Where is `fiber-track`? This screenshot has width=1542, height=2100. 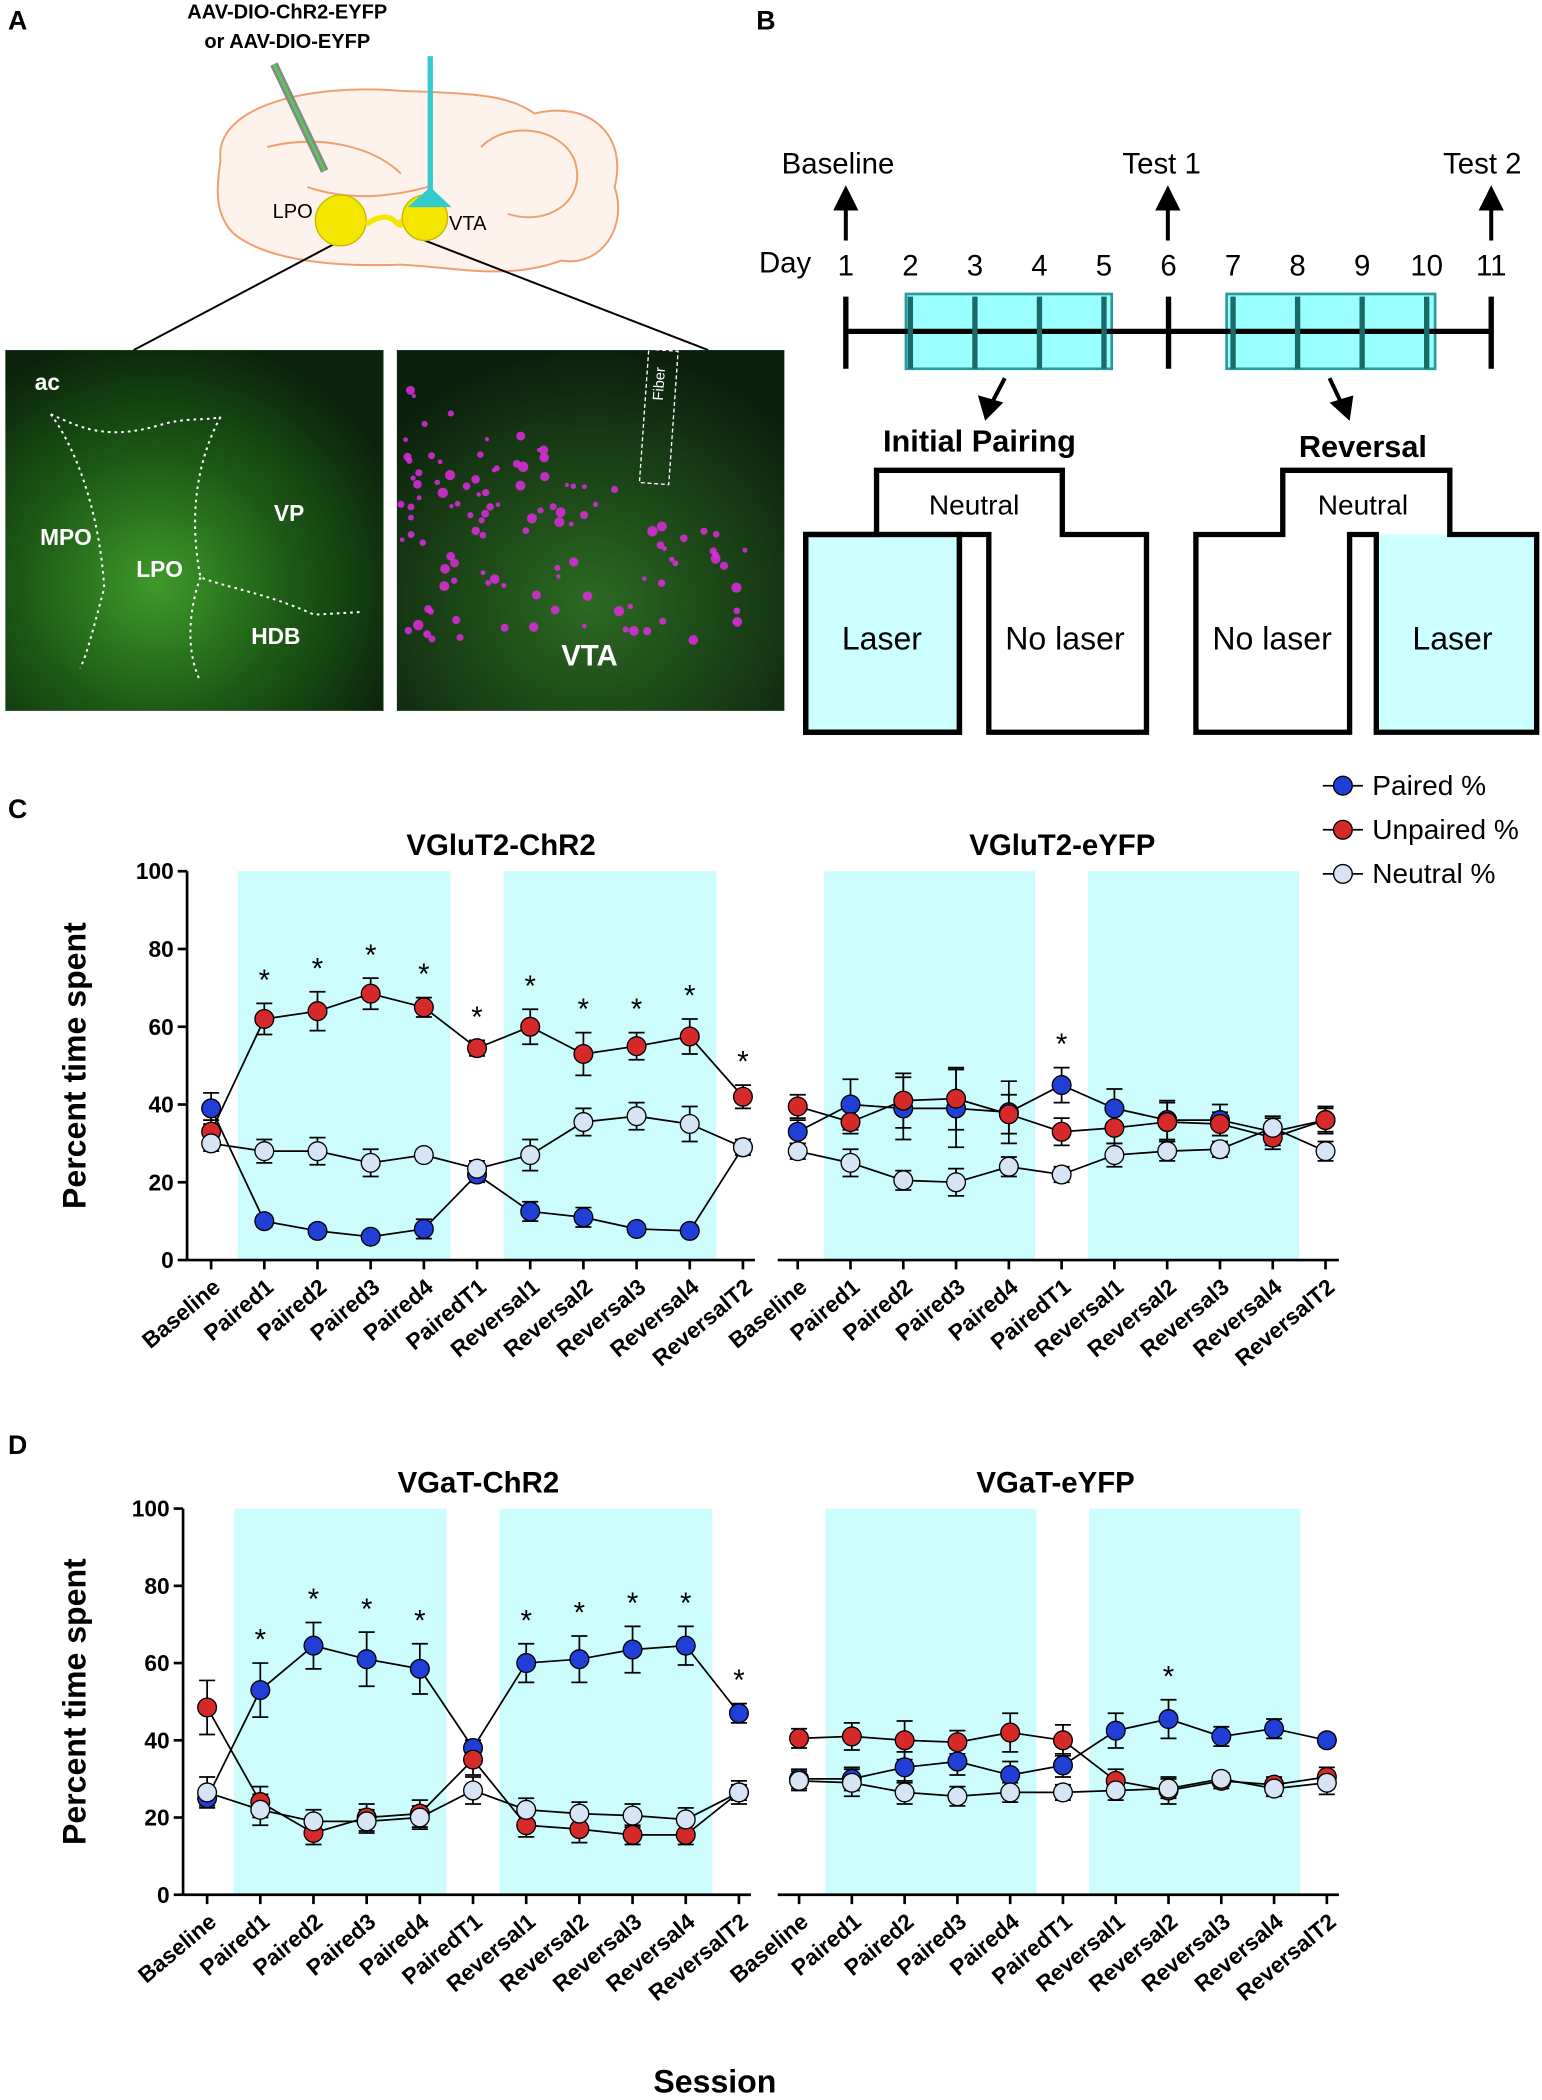 fiber-track is located at coordinates (658, 417).